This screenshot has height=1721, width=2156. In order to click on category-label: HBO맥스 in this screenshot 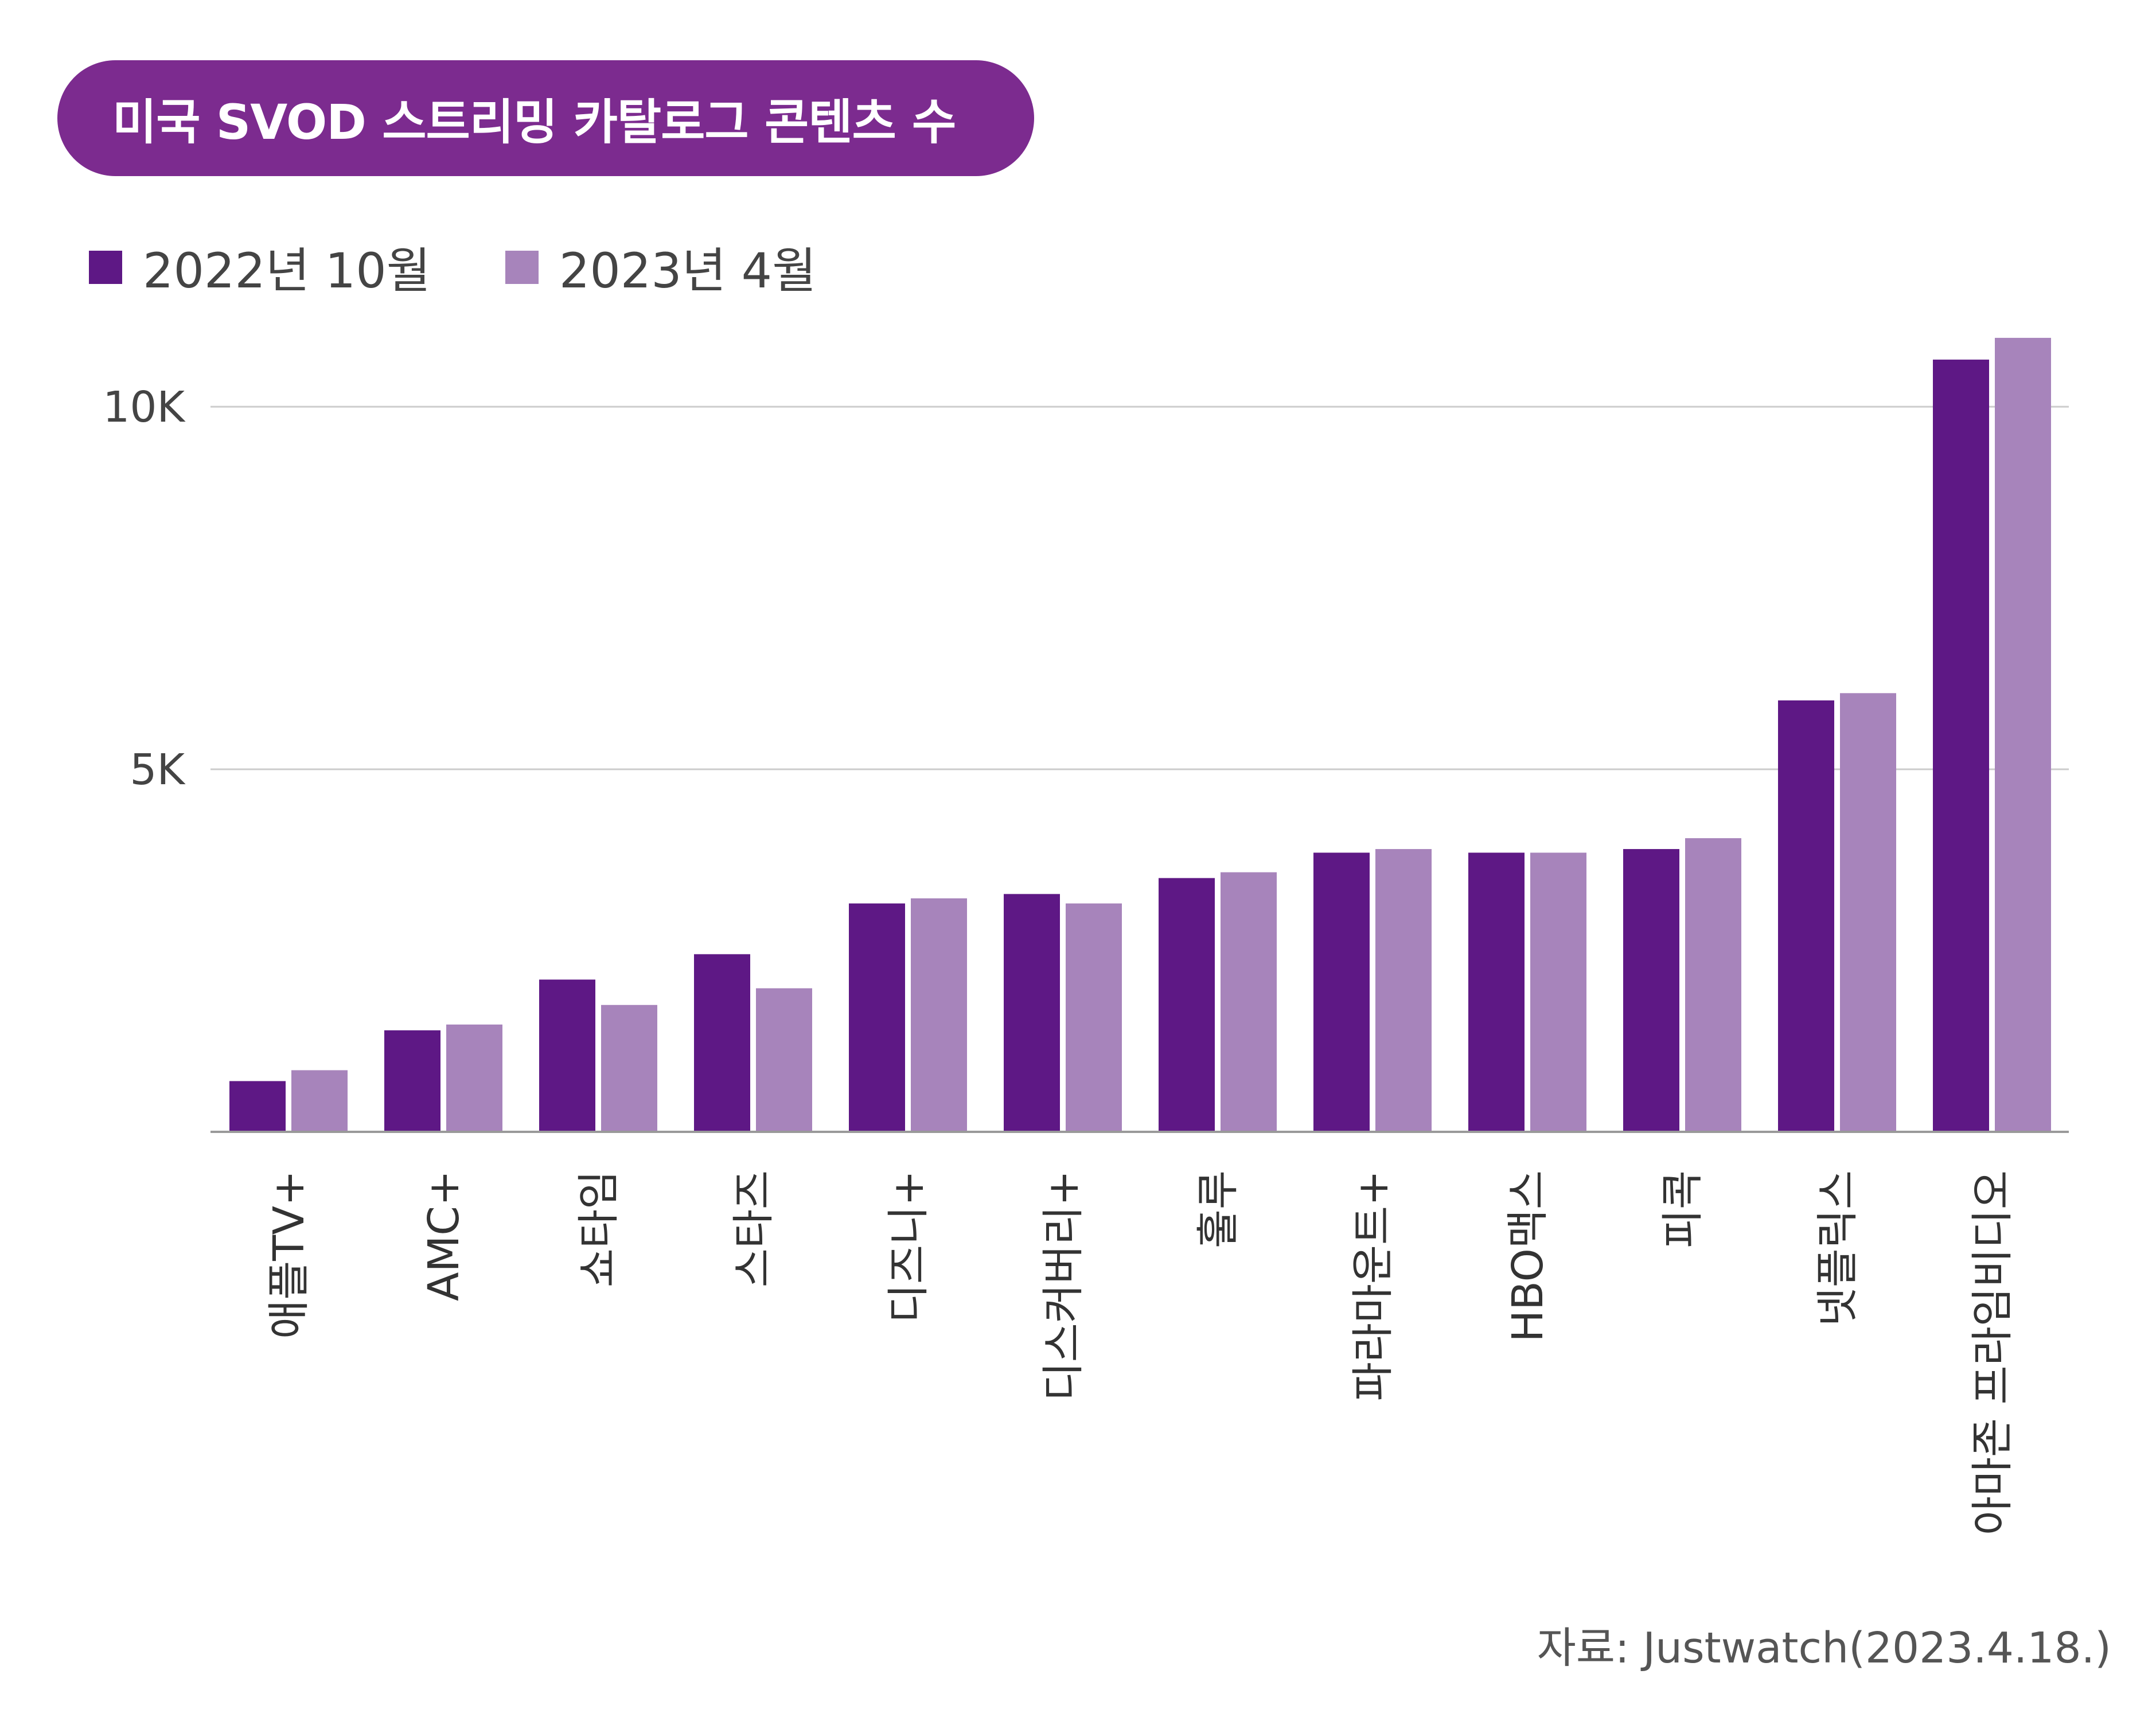, I will do `click(1528, 1256)`.